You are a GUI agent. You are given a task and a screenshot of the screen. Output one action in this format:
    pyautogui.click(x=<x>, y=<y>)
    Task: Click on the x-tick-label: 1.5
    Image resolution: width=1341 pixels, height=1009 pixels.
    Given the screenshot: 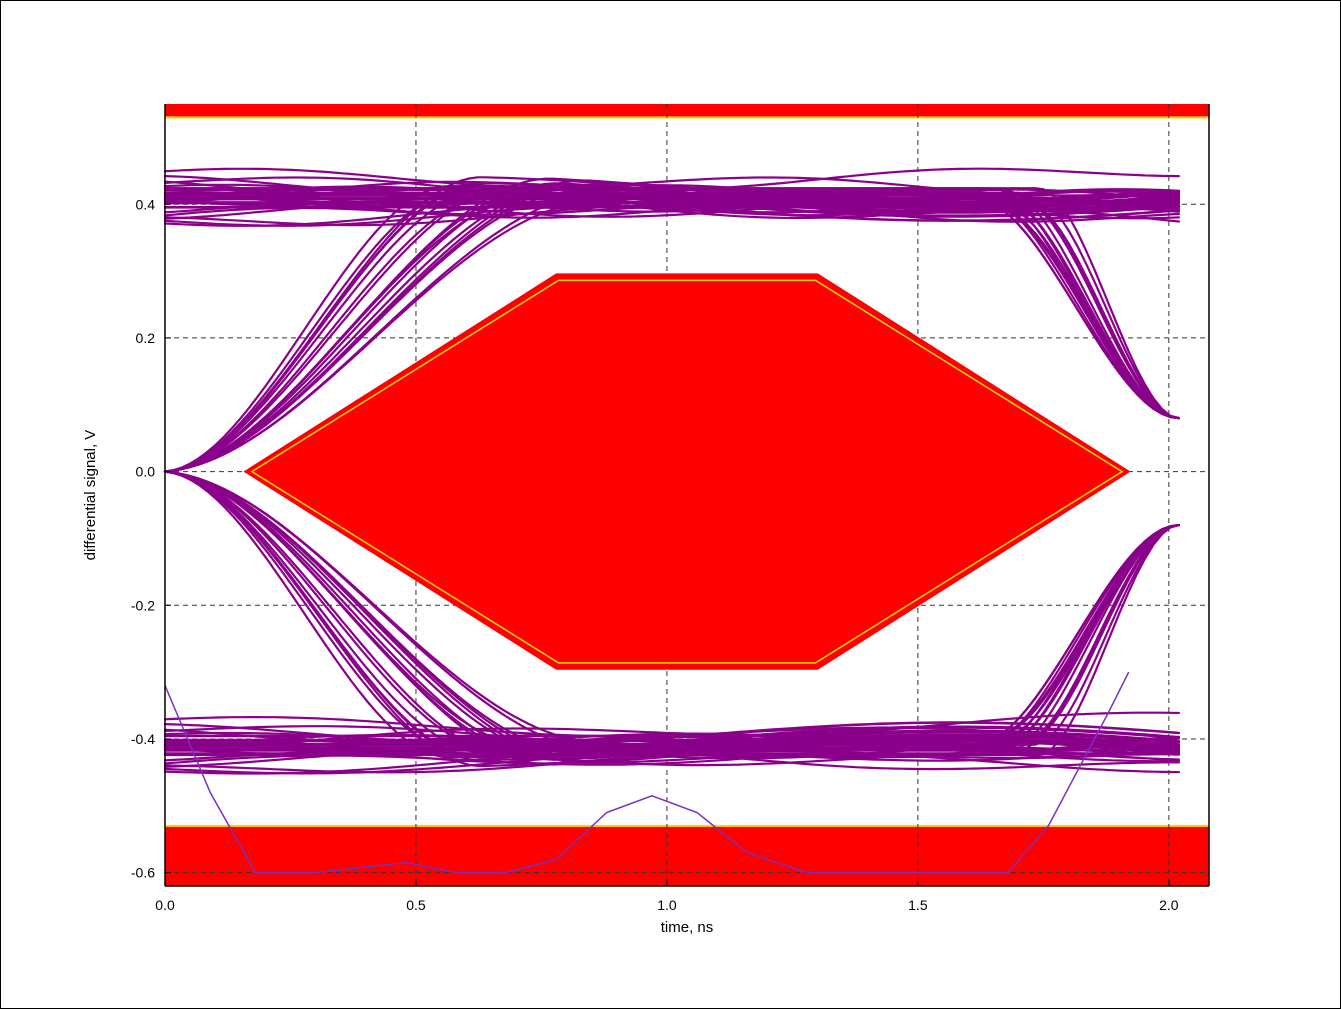 What is the action you would take?
    pyautogui.click(x=918, y=905)
    